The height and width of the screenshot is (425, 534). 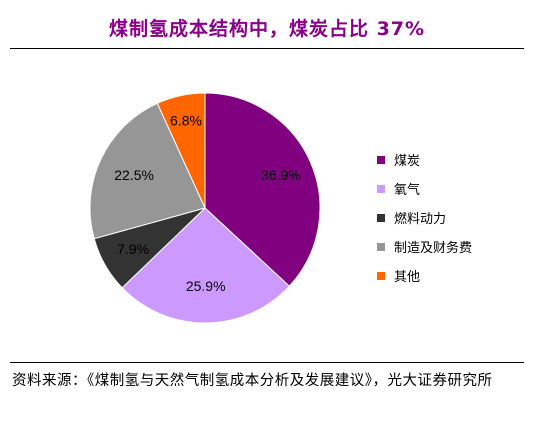 I want to click on legend-label-3: 燃料动力, so click(x=420, y=219).